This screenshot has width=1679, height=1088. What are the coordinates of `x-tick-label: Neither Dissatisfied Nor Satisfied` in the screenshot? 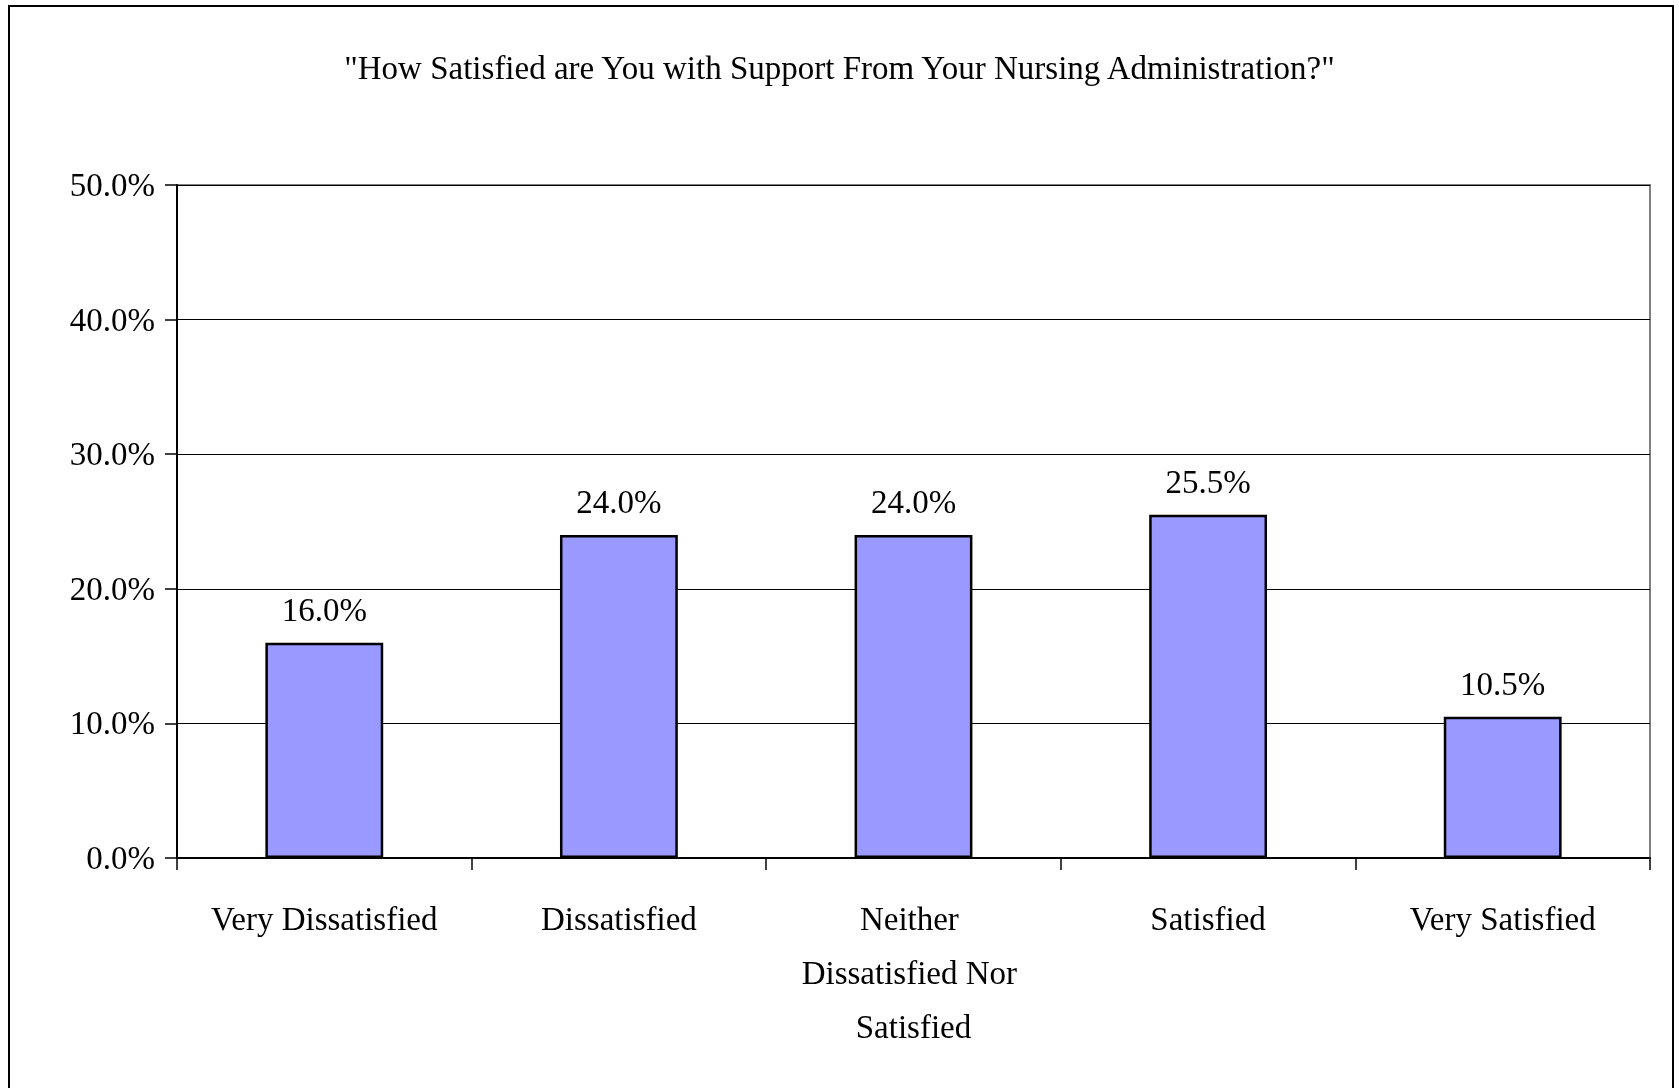 It's located at (913, 973).